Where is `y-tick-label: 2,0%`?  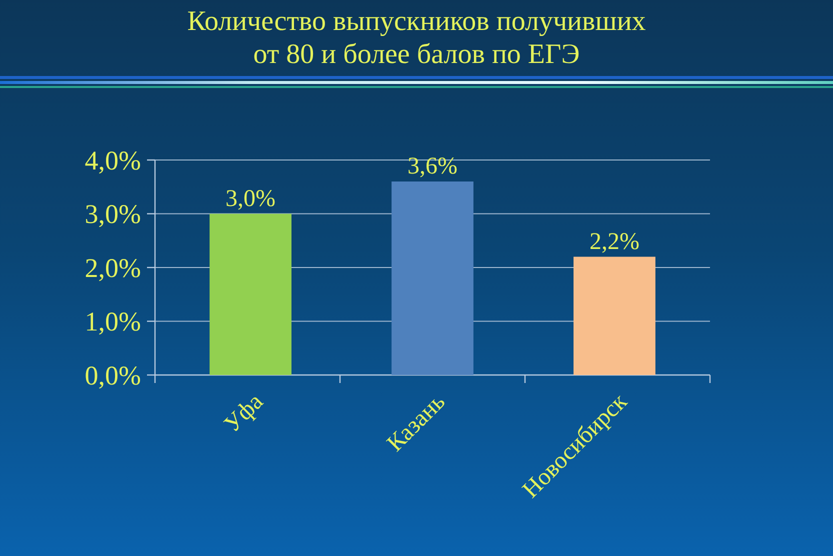 y-tick-label: 2,0% is located at coordinates (112, 267).